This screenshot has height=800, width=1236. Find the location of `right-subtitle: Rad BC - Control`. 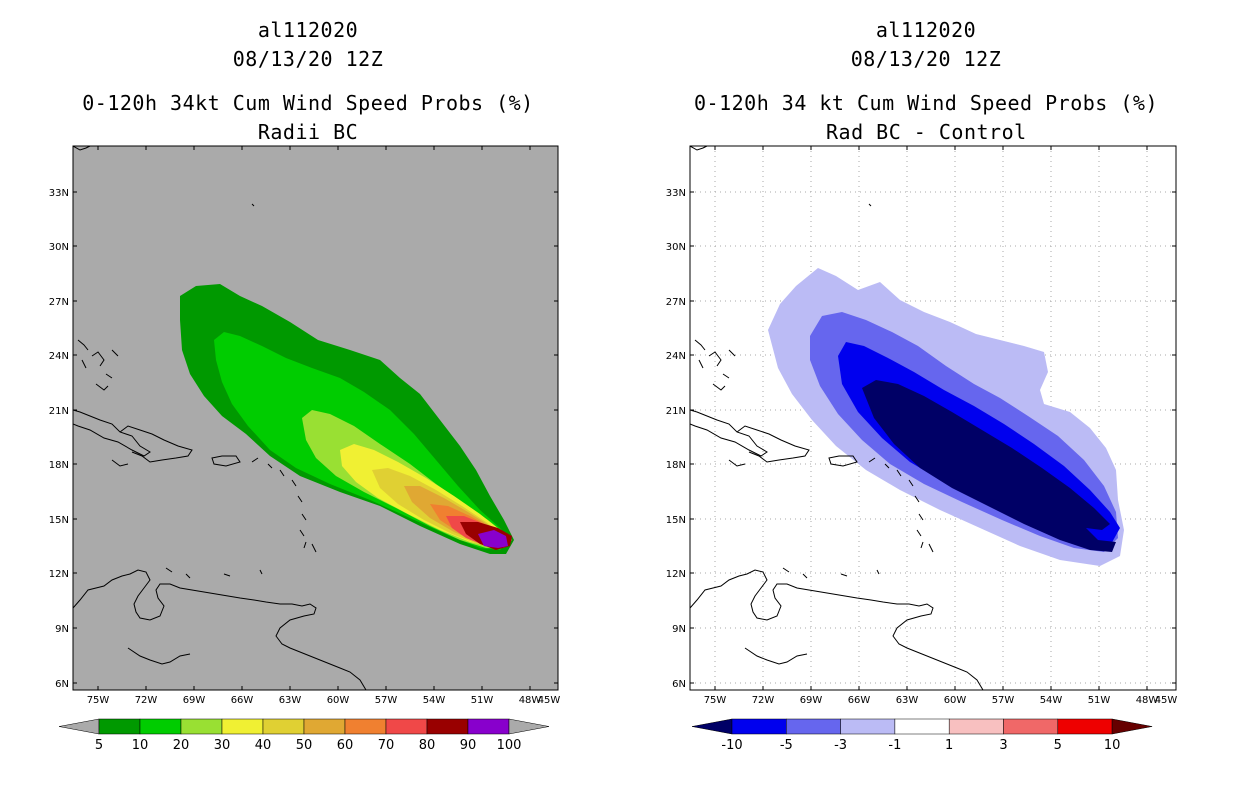

right-subtitle: Rad BC - Control is located at coordinates (926, 132).